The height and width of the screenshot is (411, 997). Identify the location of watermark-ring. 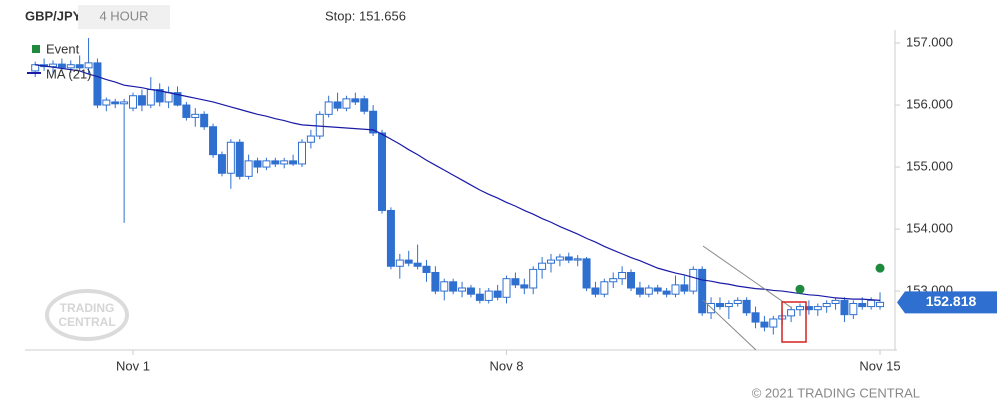
(87, 315).